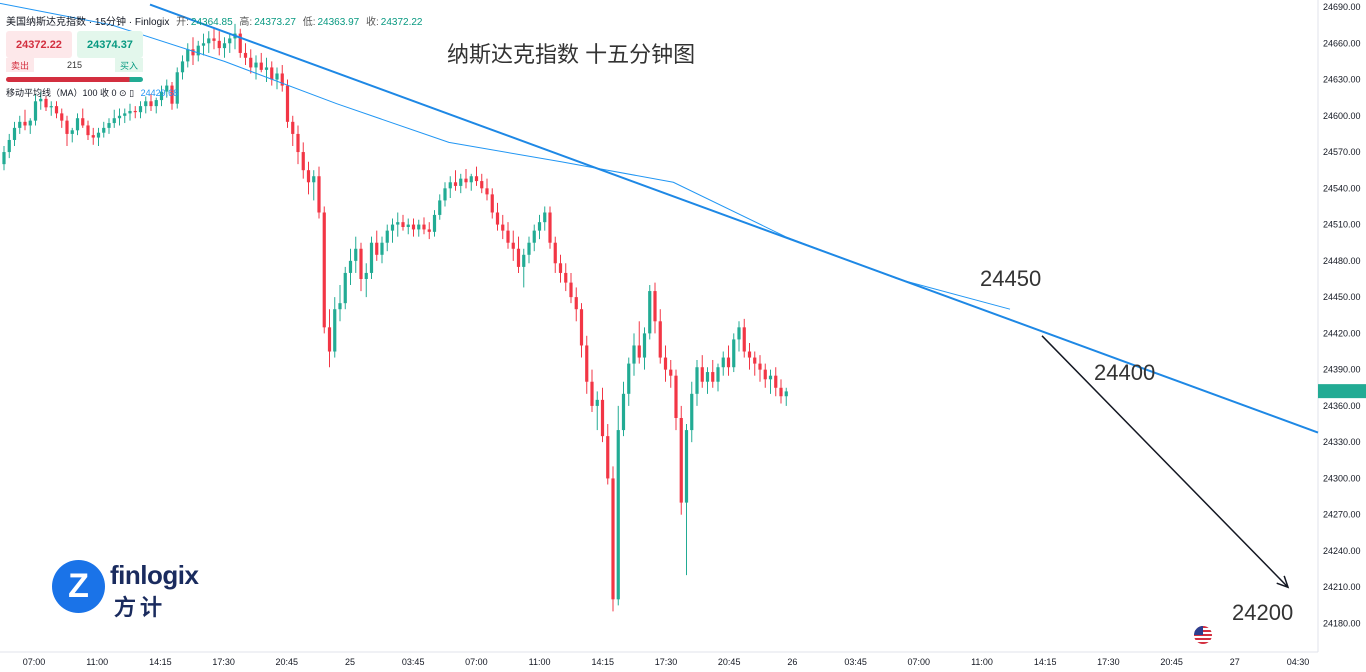  I want to click on y-tick-label: 24390.00, so click(1342, 370).